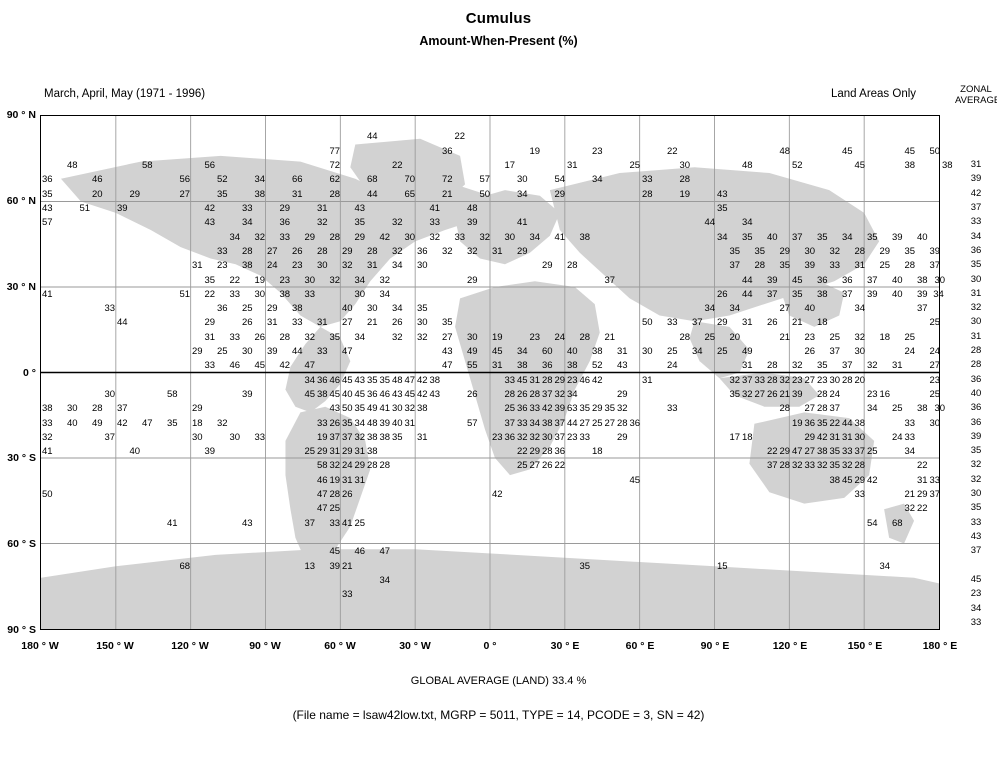 The height and width of the screenshot is (760, 997). I want to click on x-axis-tick-label: 180 ° E, so click(940, 646).